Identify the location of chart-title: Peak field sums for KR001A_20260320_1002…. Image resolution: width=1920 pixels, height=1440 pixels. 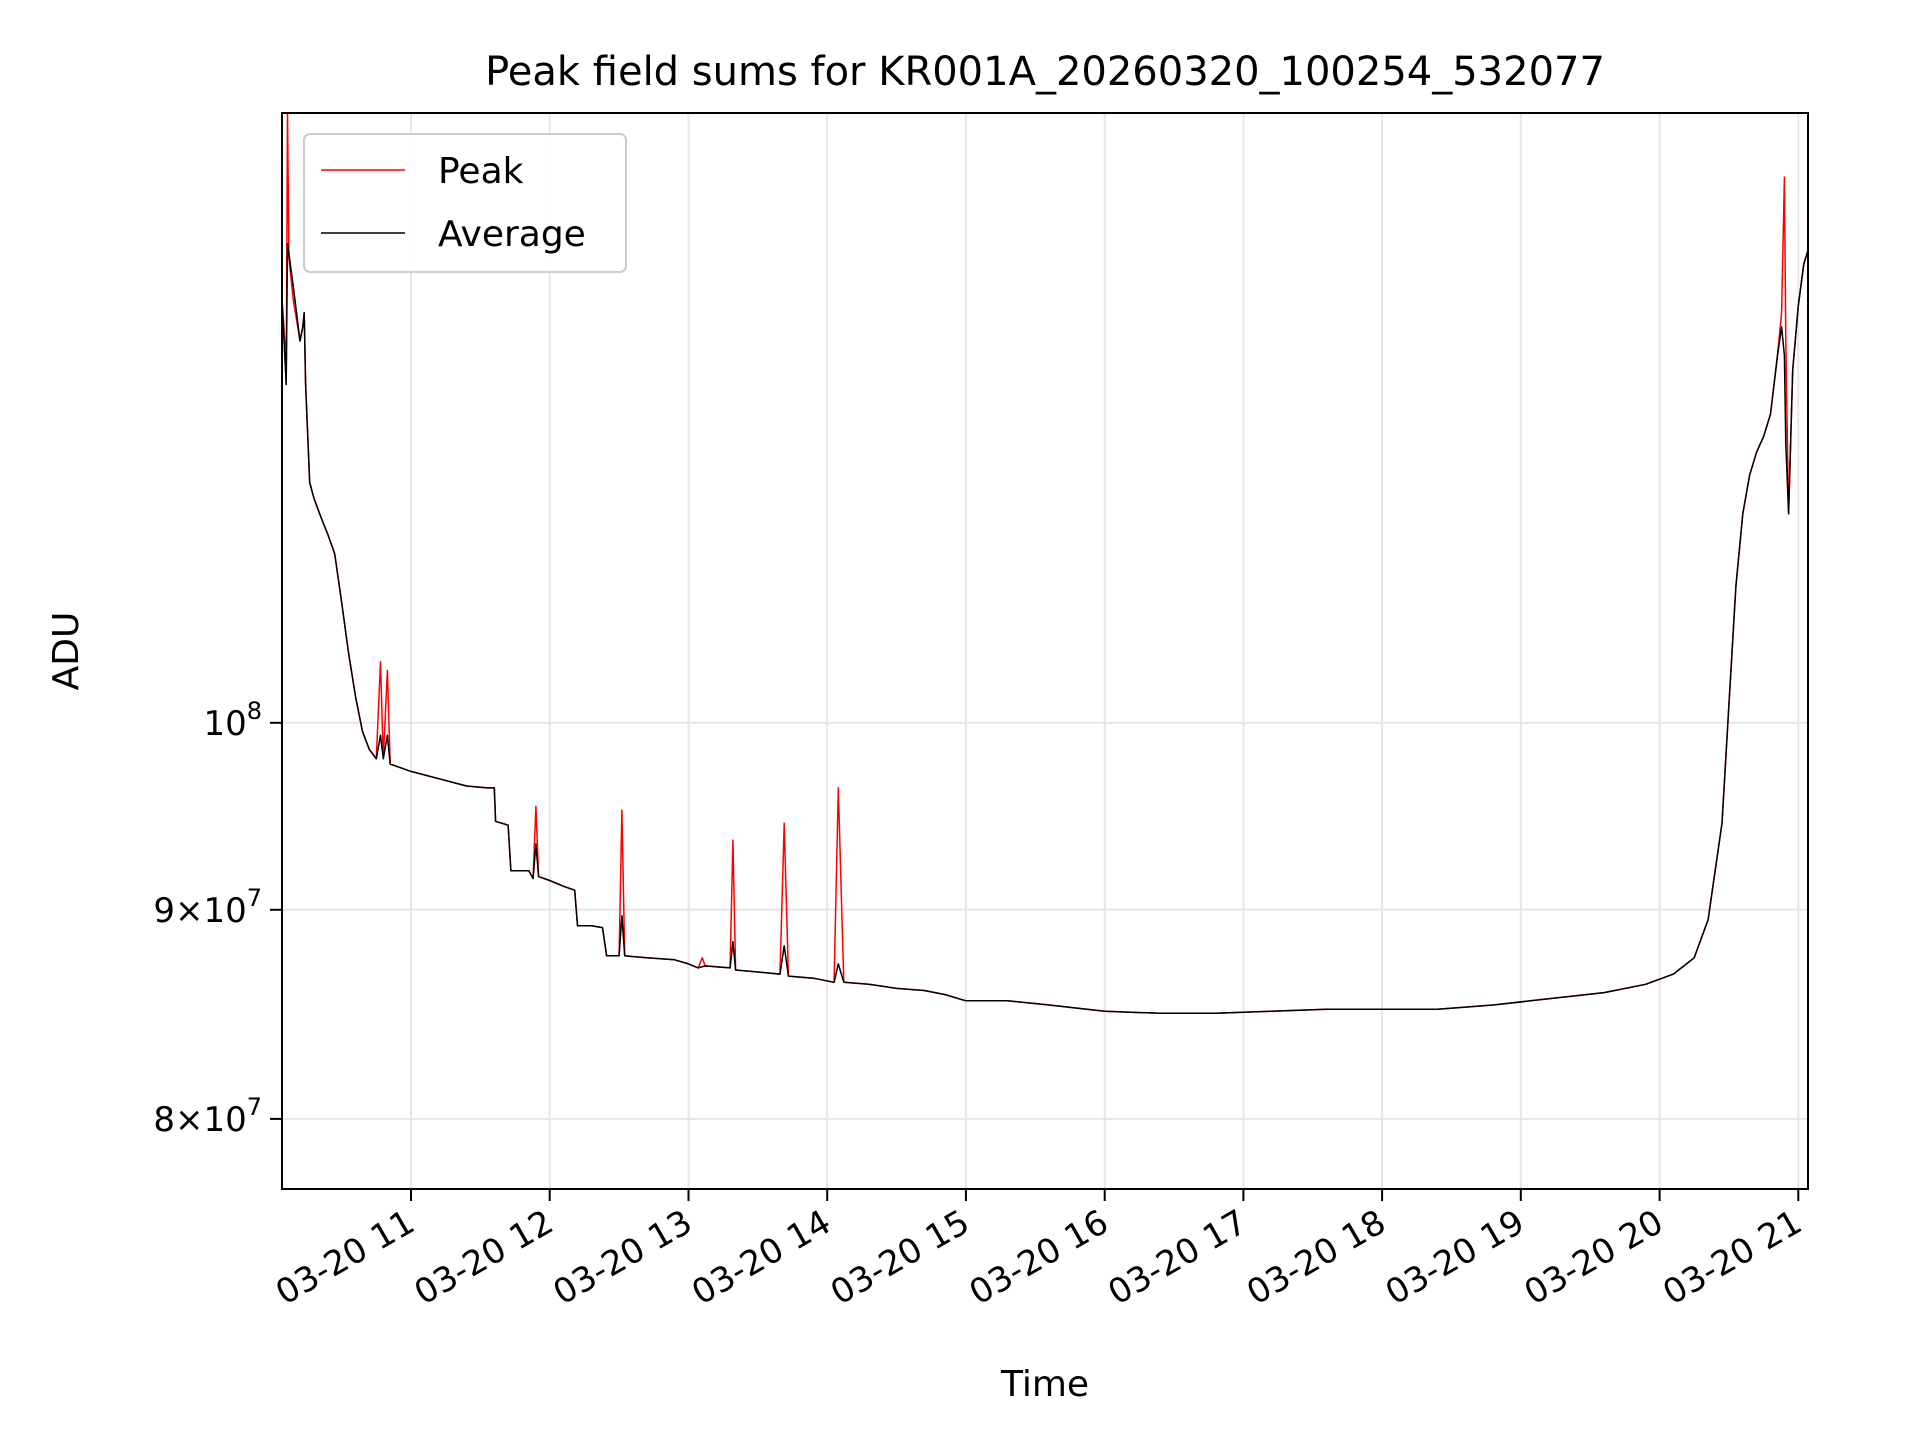
(1045, 72).